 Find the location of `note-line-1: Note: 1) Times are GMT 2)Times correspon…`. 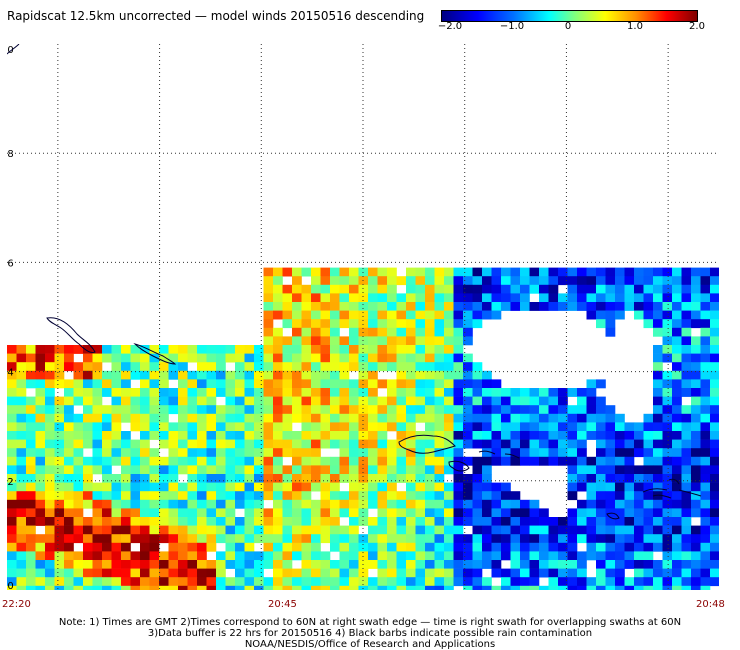

note-line-1: Note: 1) Times are GMT 2)Times correspon… is located at coordinates (370, 622).